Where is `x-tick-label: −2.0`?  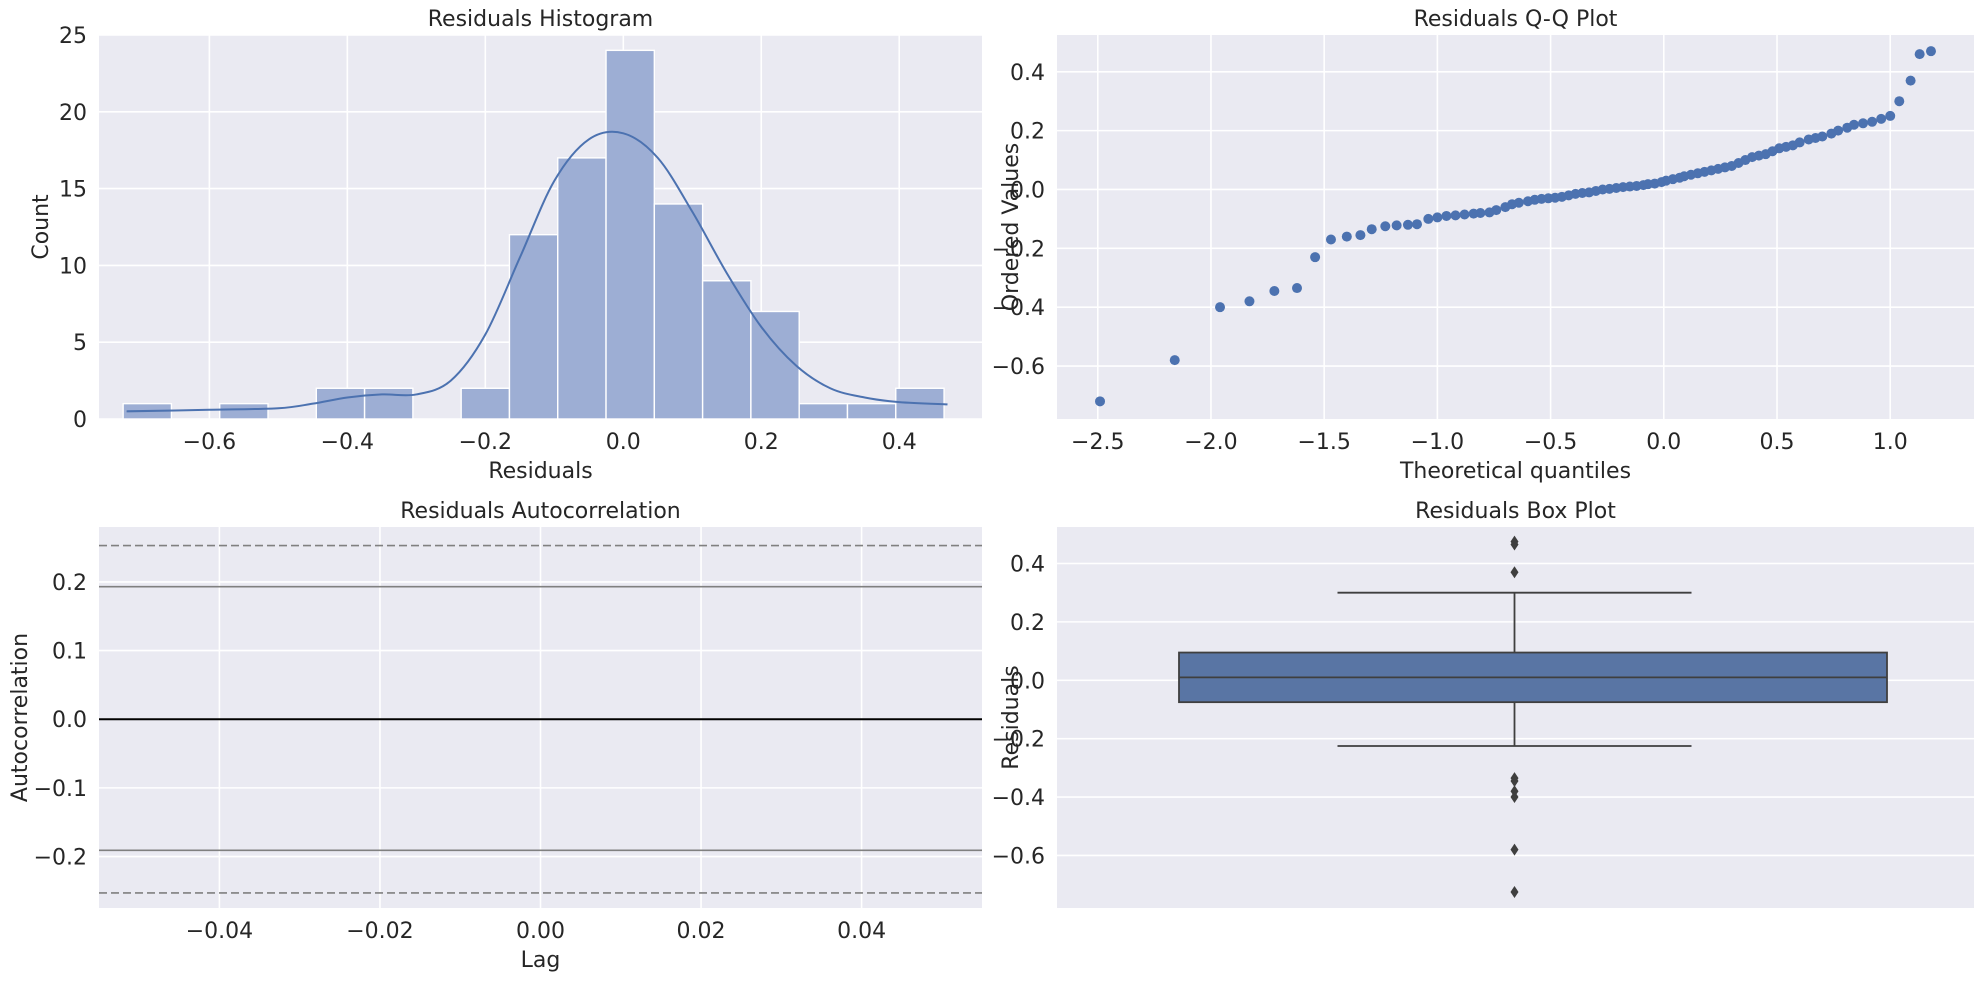
x-tick-label: −2.0 is located at coordinates (1210, 442).